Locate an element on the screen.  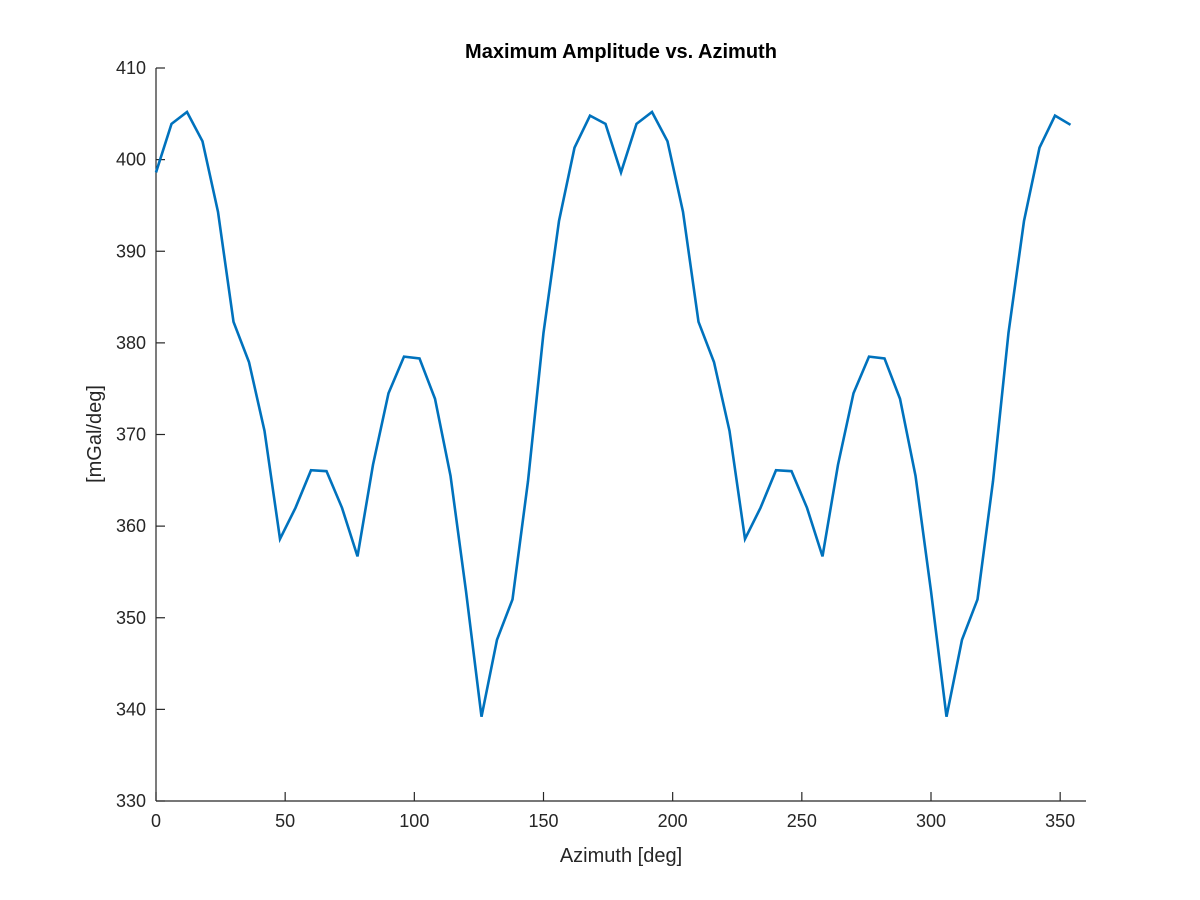
chart-title: Maximum Amplitude vs. Azimuth is located at coordinates (621, 52).